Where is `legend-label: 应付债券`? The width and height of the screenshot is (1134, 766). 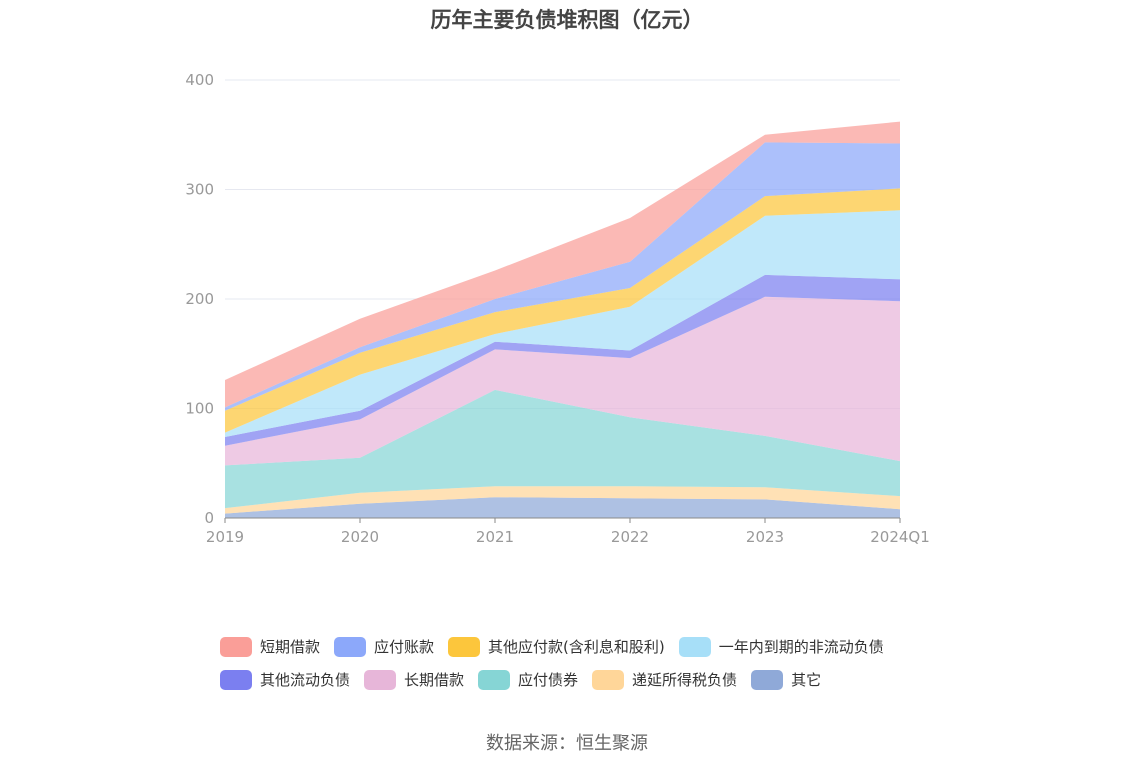
legend-label: 应付债券 is located at coordinates (548, 680).